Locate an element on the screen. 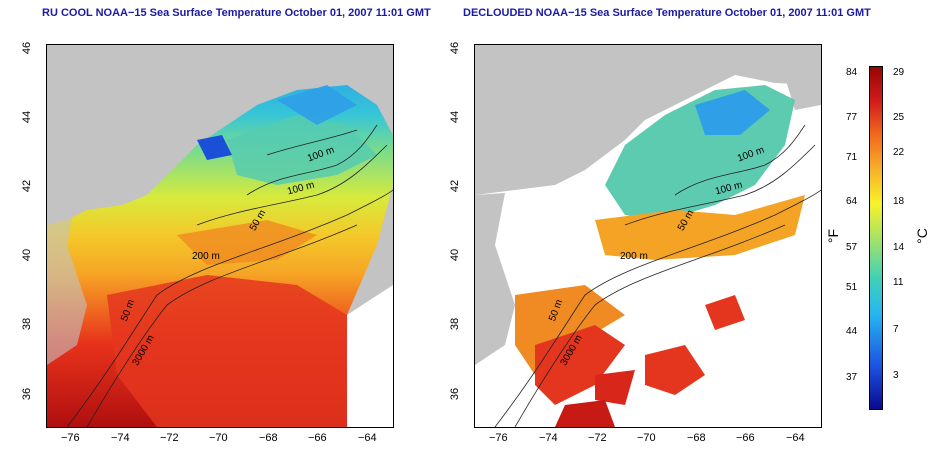 The image size is (950, 475). celsius-unit-label: °C is located at coordinates (921, 236).